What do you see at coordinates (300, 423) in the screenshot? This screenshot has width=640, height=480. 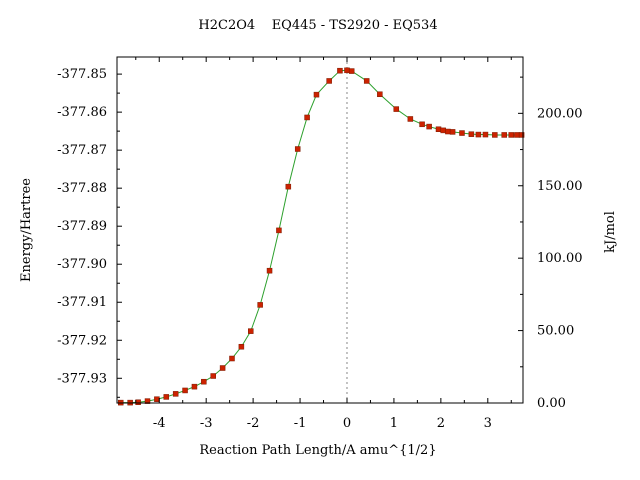 I see `x-tick-label: -1` at bounding box center [300, 423].